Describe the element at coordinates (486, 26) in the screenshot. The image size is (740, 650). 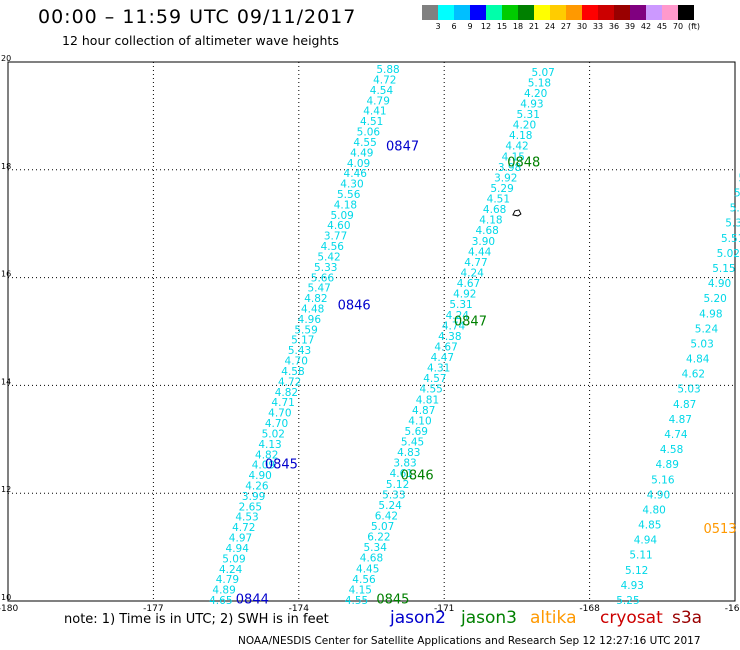
I see `legend-label: 12` at that location.